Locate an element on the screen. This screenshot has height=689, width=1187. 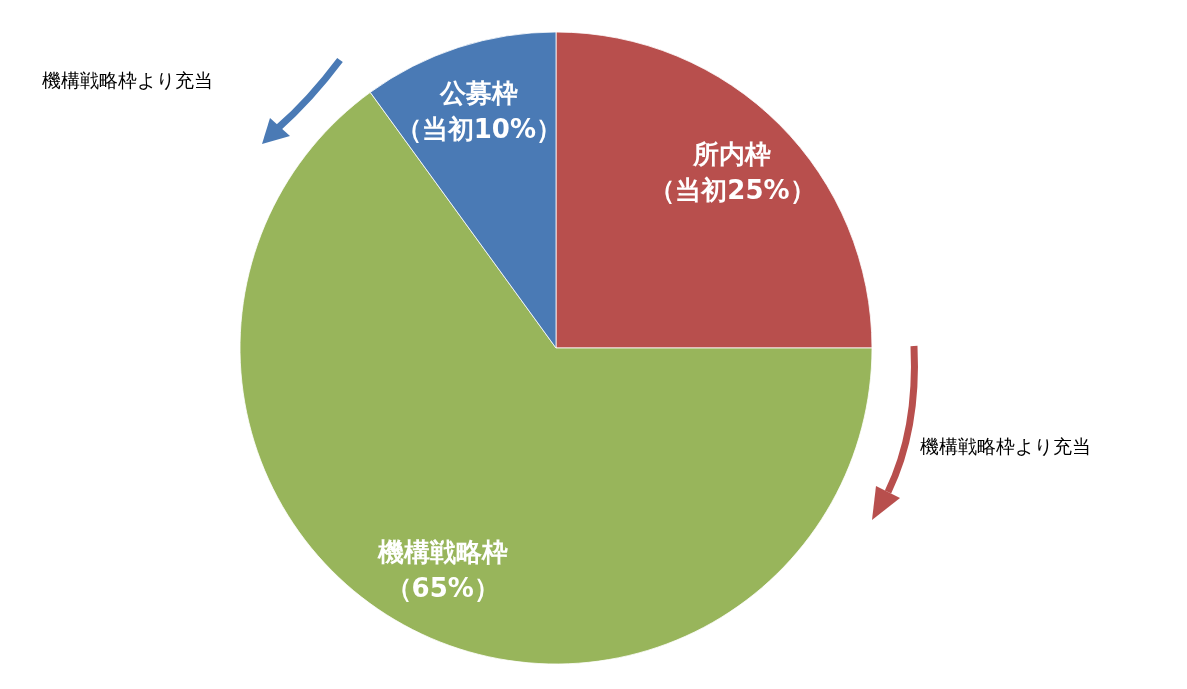
slice-label: 所内枠 is located at coordinates (732, 153).